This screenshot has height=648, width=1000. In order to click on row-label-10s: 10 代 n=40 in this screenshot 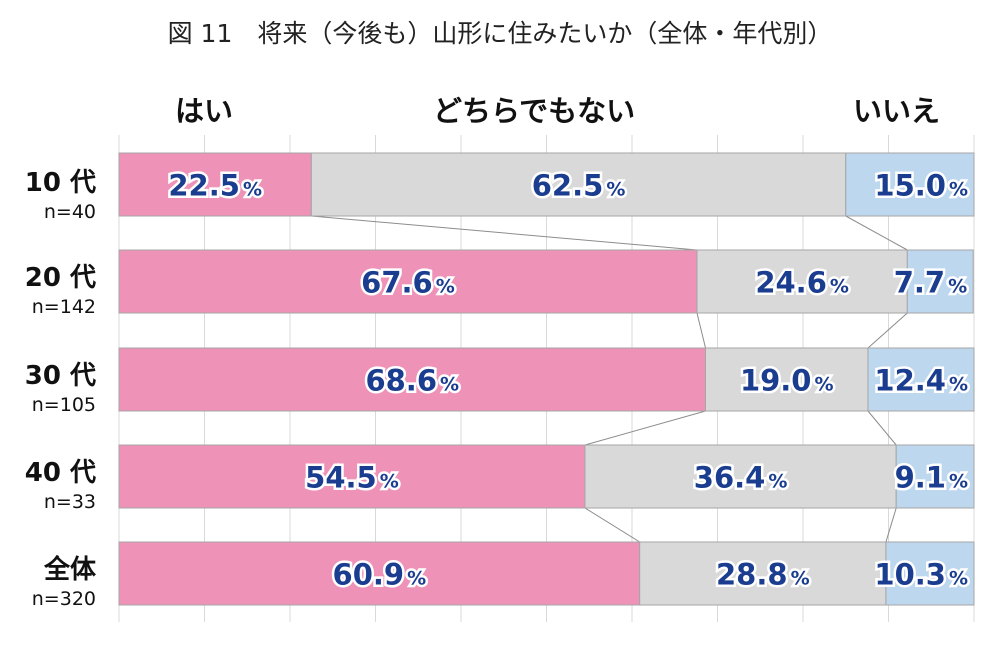, I will do `click(48, 192)`.